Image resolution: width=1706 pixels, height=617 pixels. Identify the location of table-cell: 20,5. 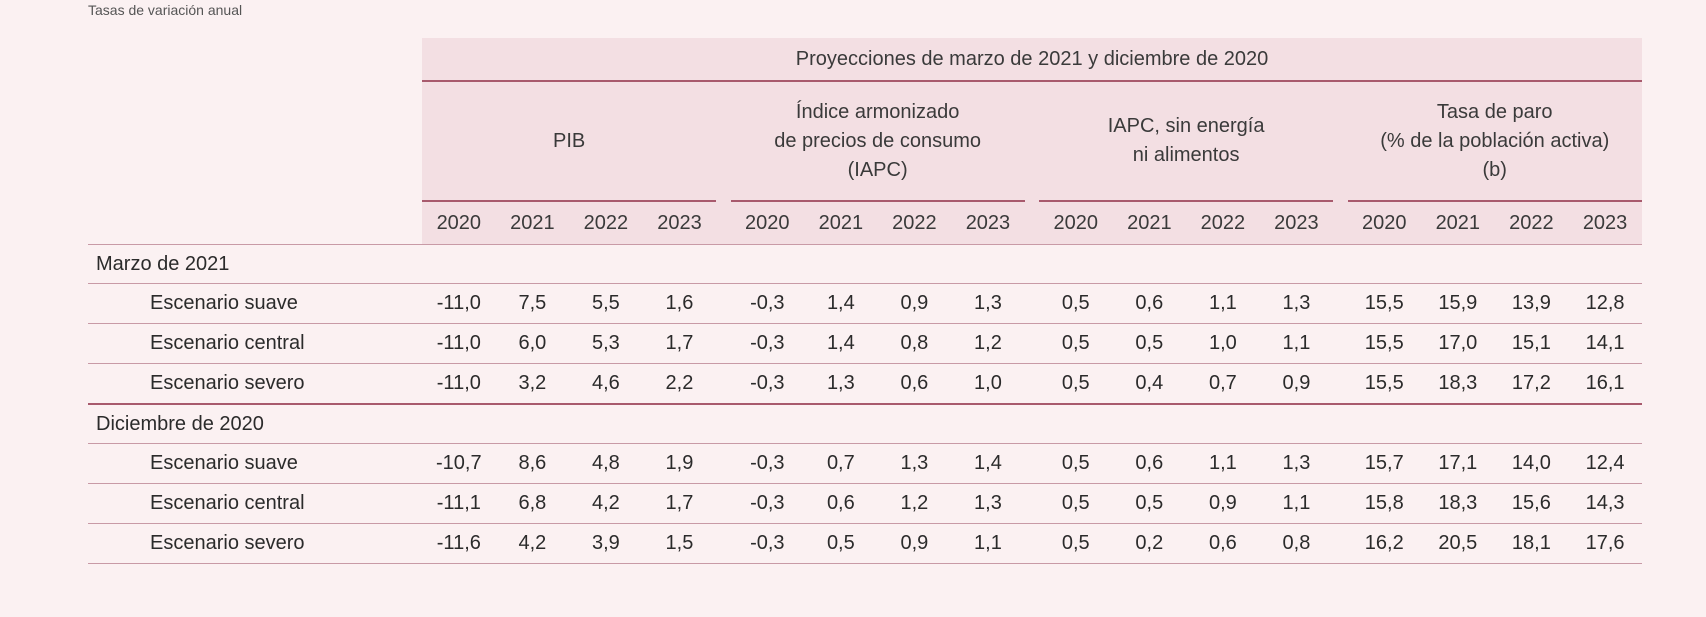
(1458, 543).